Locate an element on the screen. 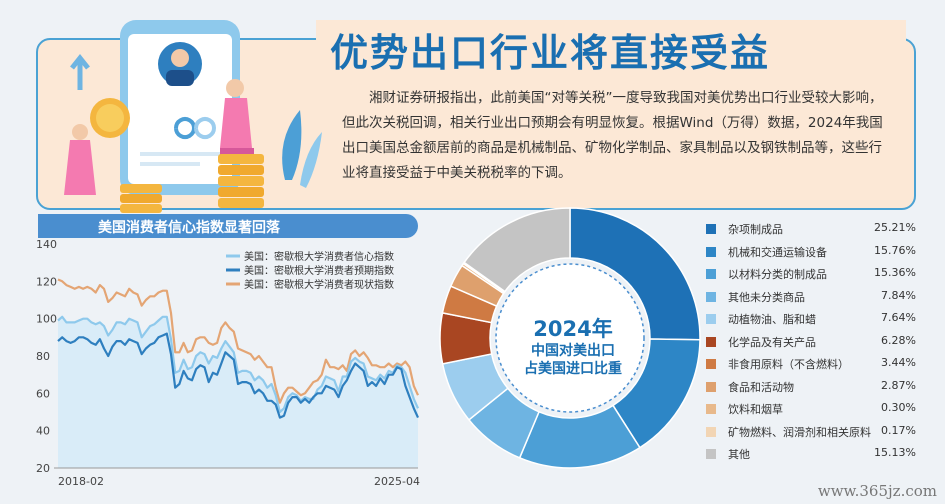 This screenshot has width=945, height=504. legend-item: 以材料分类的制成品 15.36% is located at coordinates (811, 276).